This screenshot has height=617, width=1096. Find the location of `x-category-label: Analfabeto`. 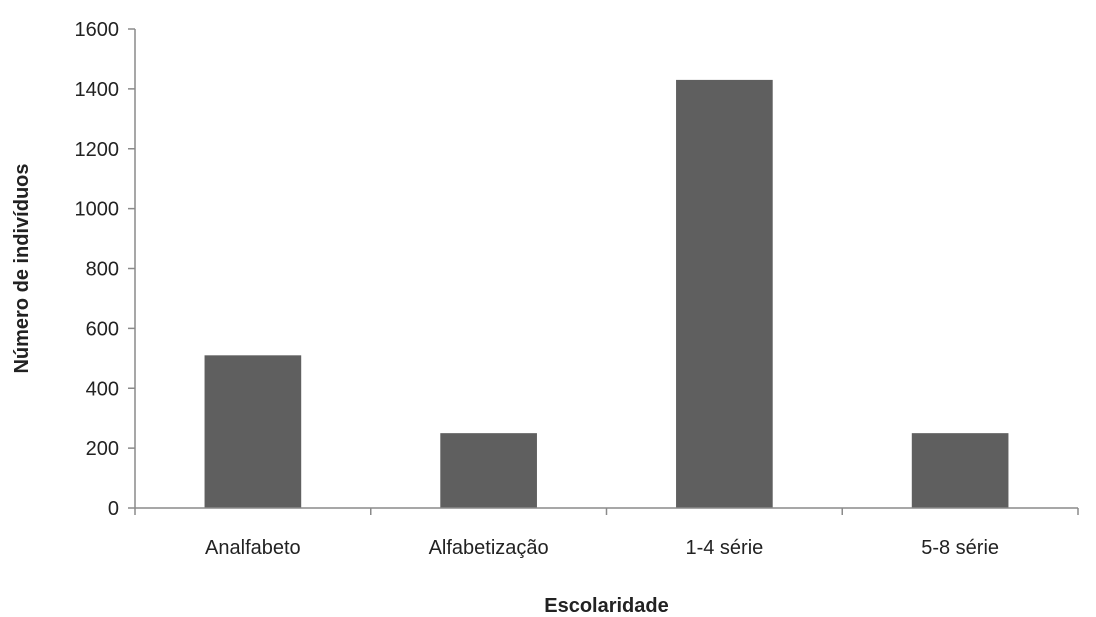

x-category-label: Analfabeto is located at coordinates (253, 548).